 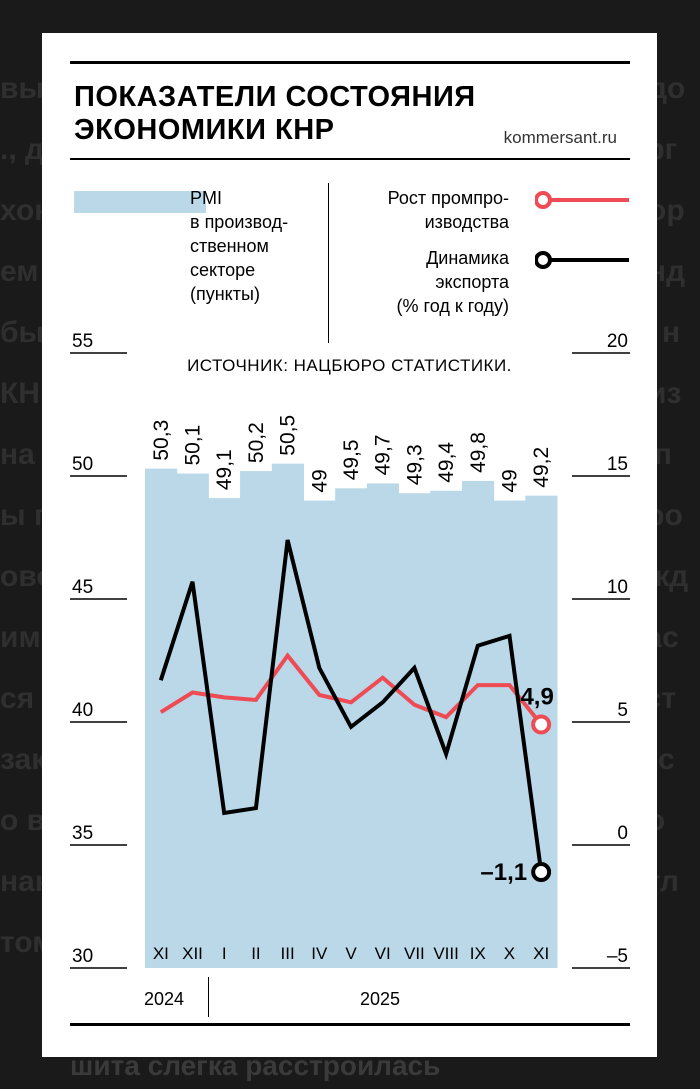 What do you see at coordinates (23, 820) in the screenshot?
I see `background-fragment: о в` at bounding box center [23, 820].